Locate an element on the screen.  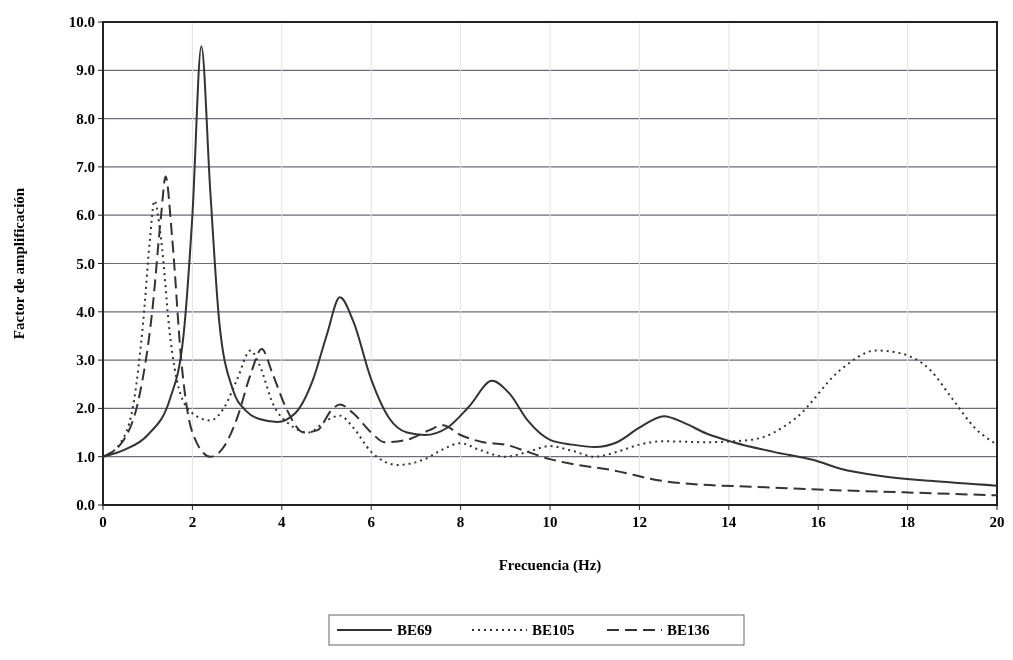
y-tick-label: 9.0 is located at coordinates (85, 70).